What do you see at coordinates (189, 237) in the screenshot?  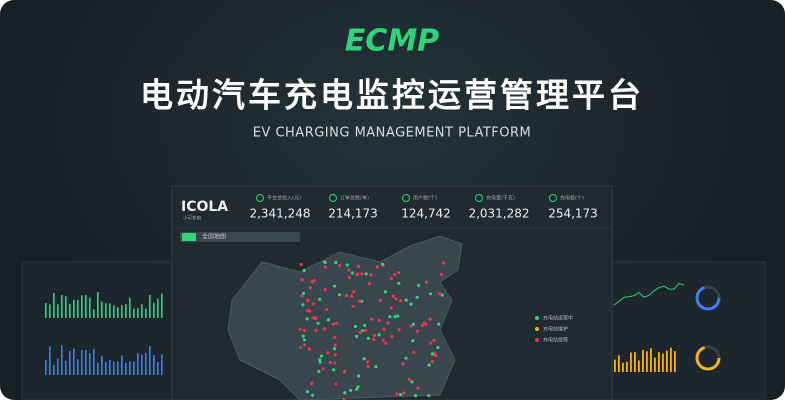 I see `selector-icon` at bounding box center [189, 237].